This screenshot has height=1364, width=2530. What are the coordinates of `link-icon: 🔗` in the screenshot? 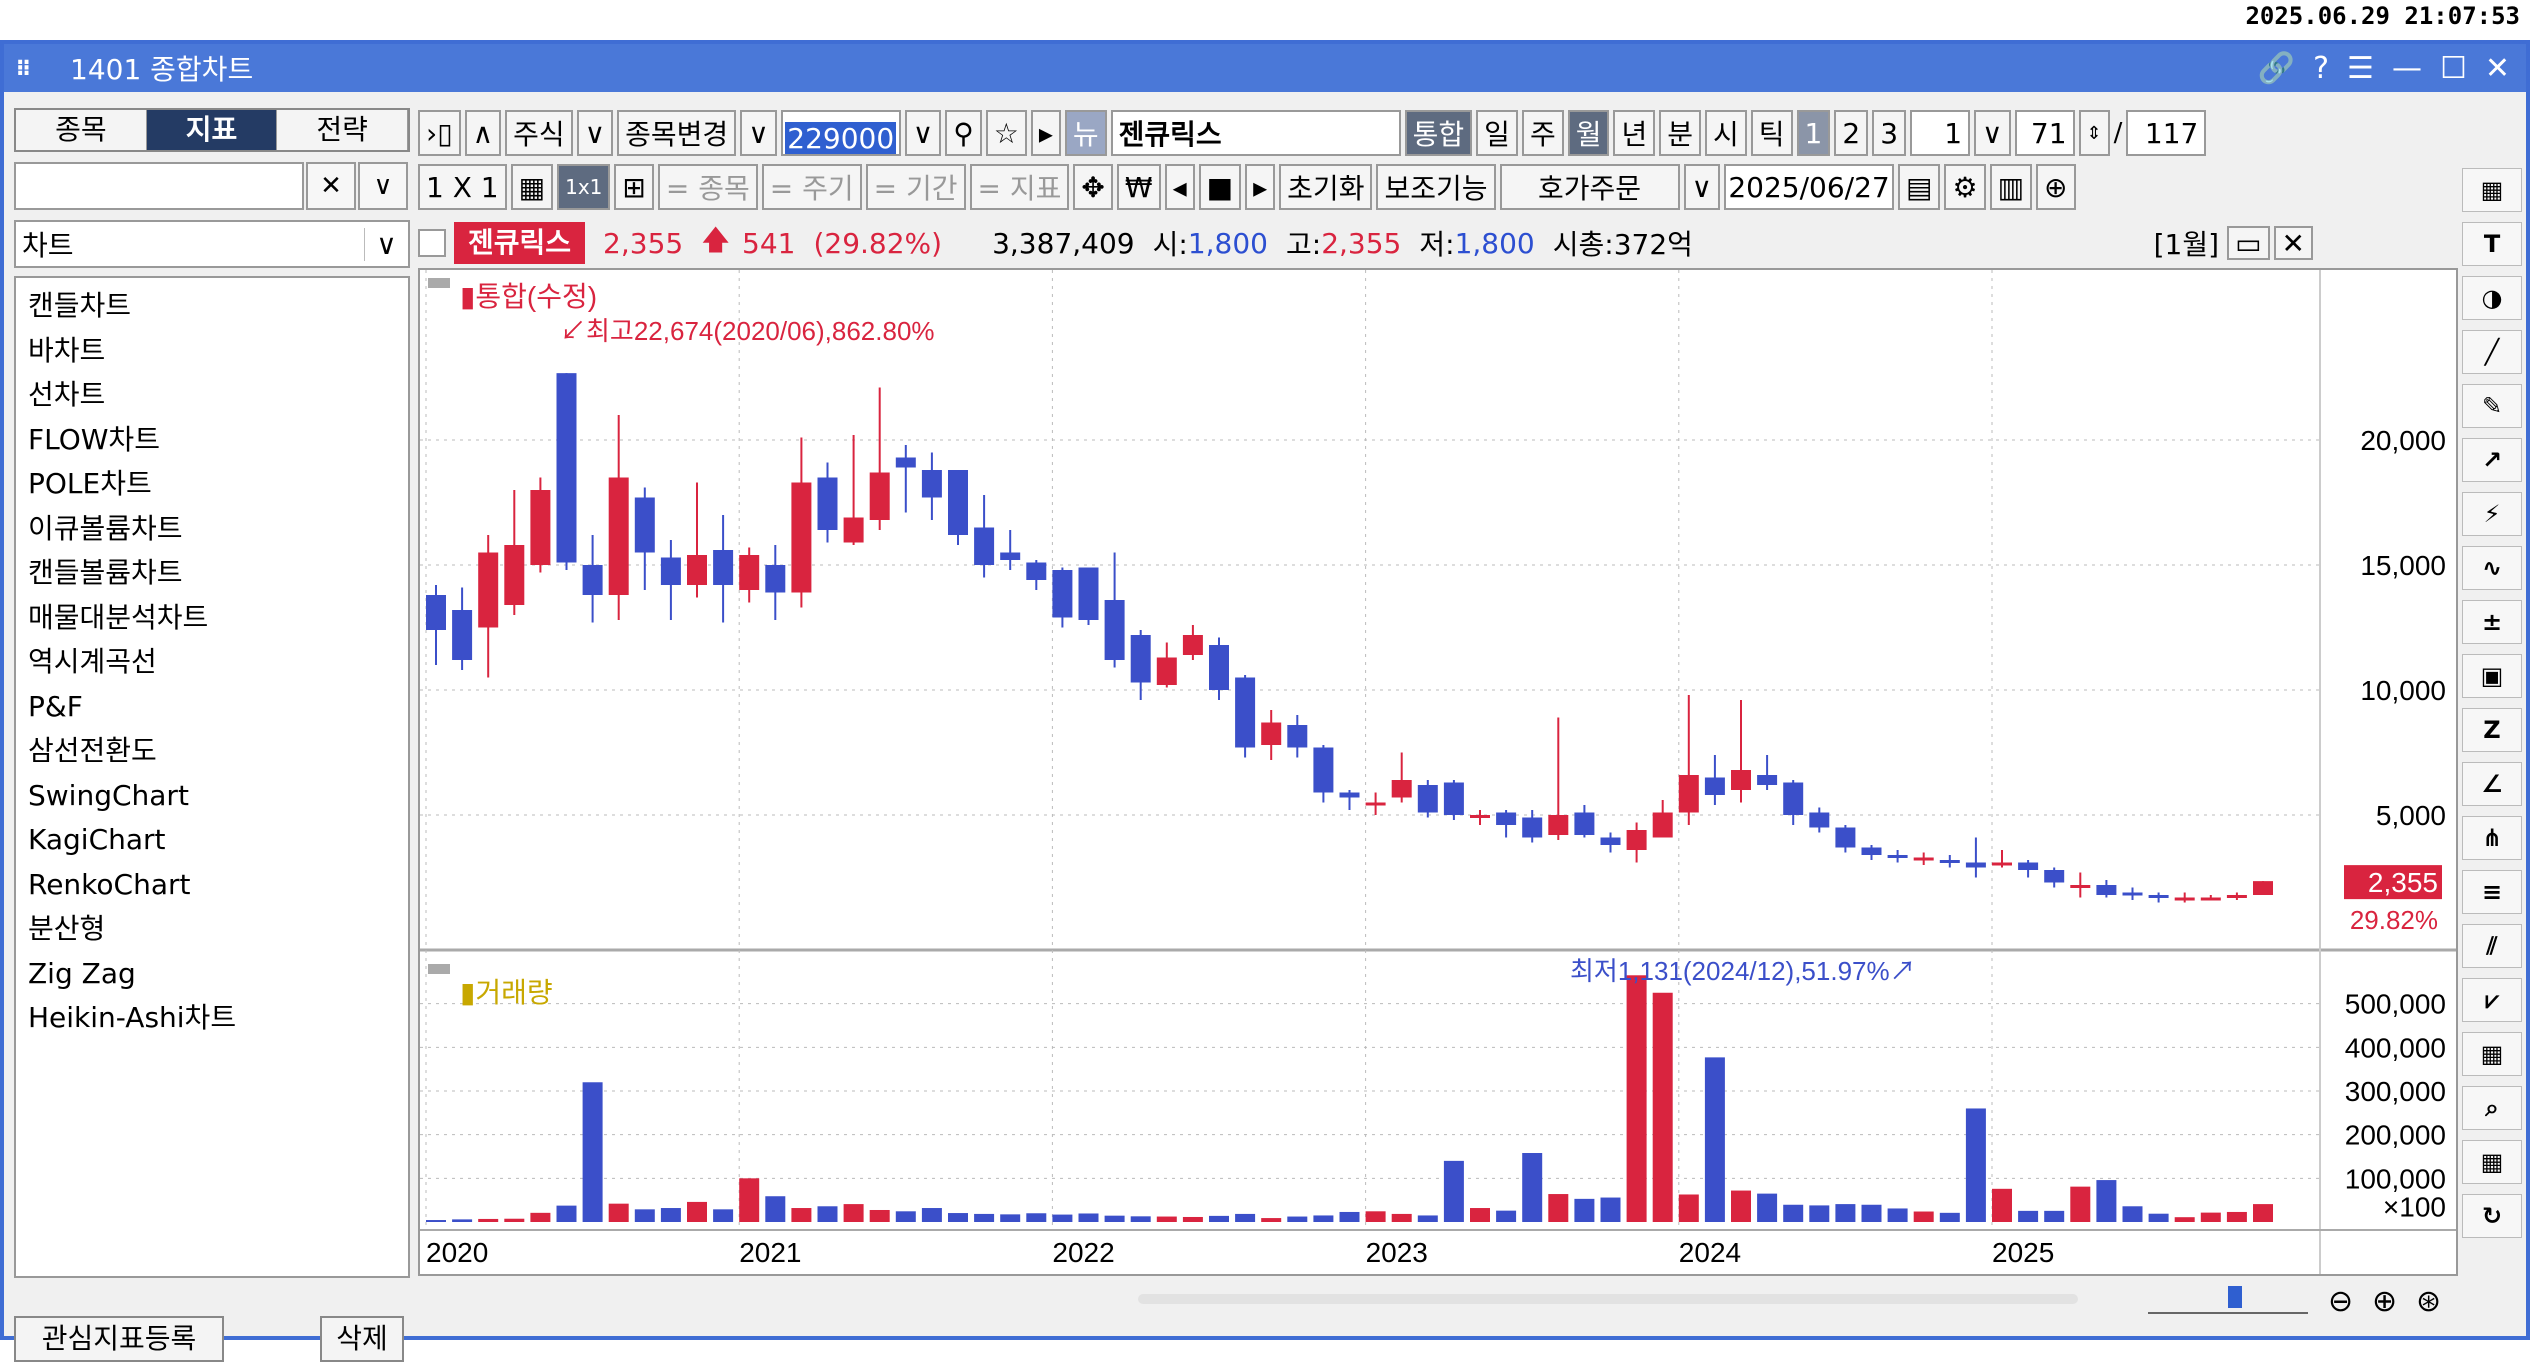 It's located at (2276, 68).